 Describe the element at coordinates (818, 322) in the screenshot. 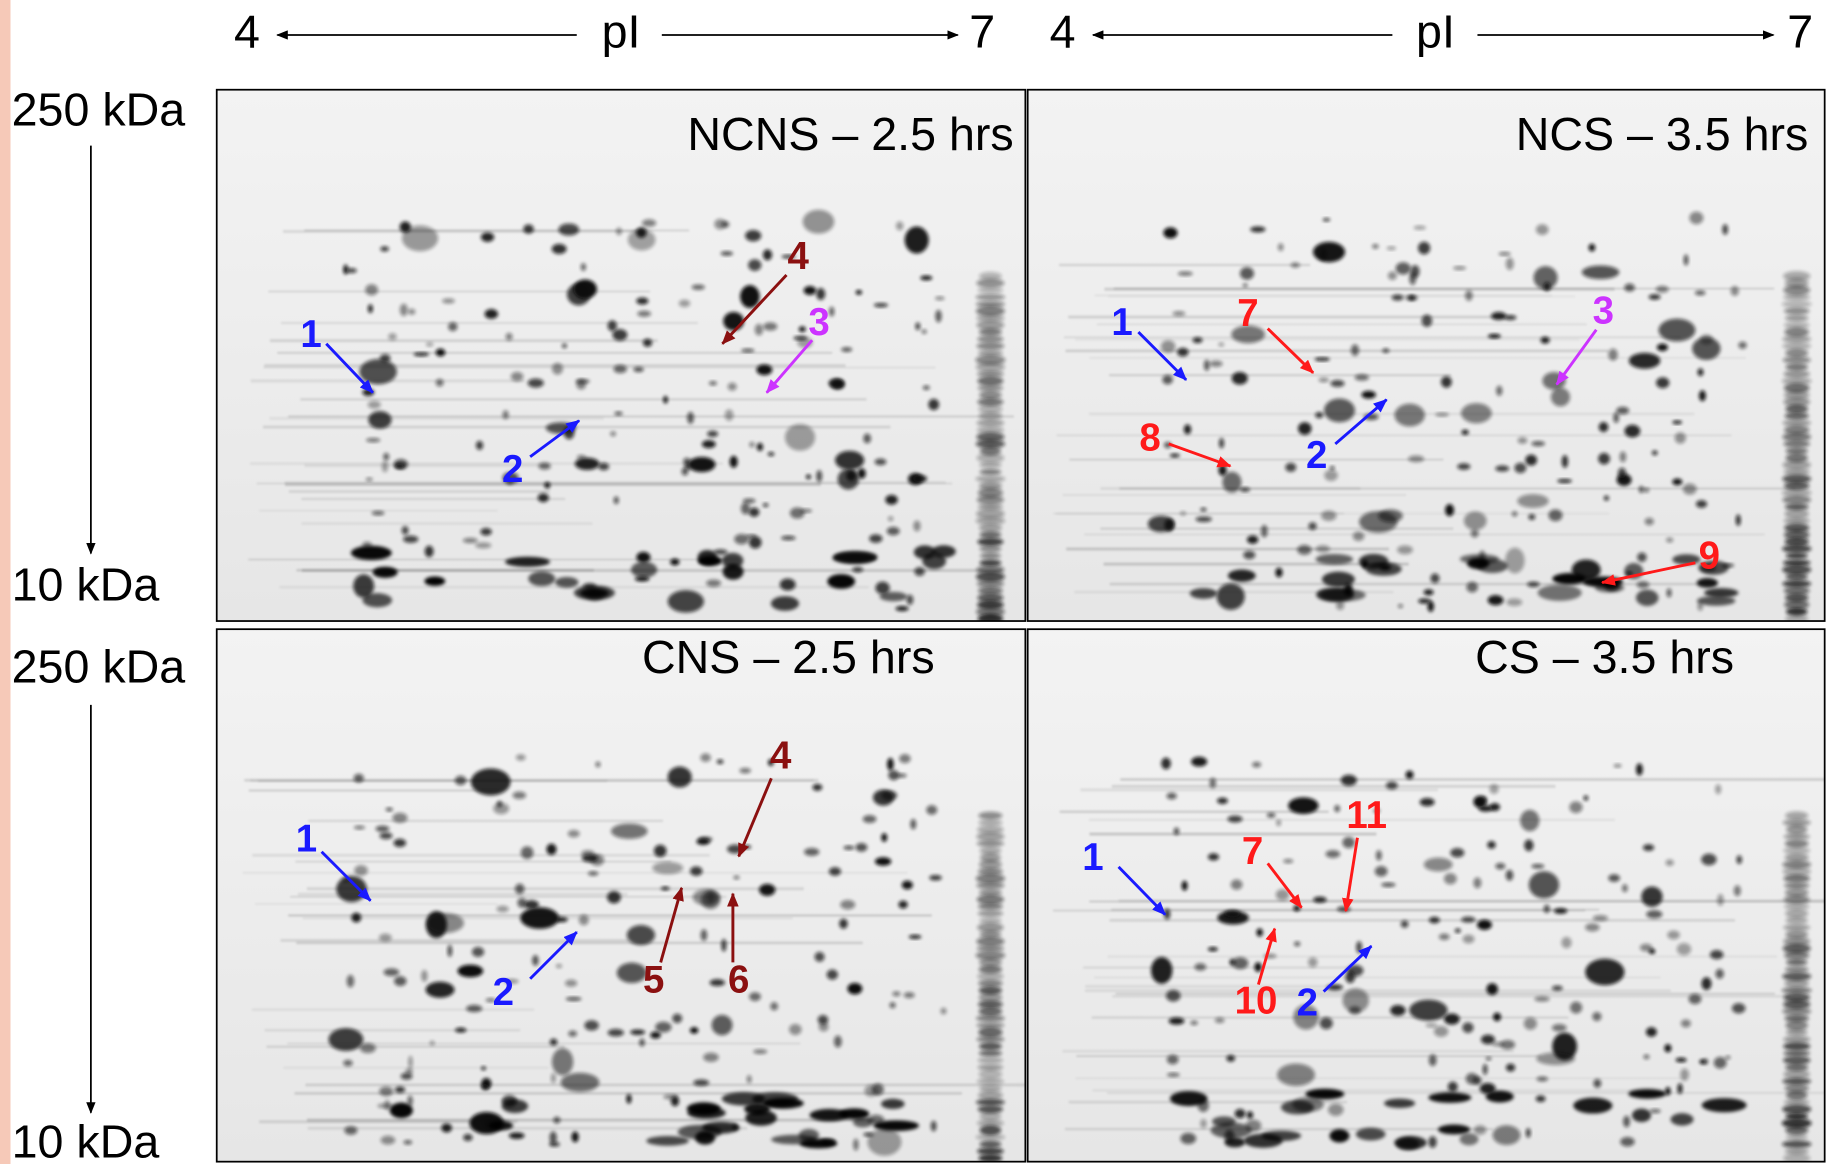

I see `spot-label: 3` at that location.